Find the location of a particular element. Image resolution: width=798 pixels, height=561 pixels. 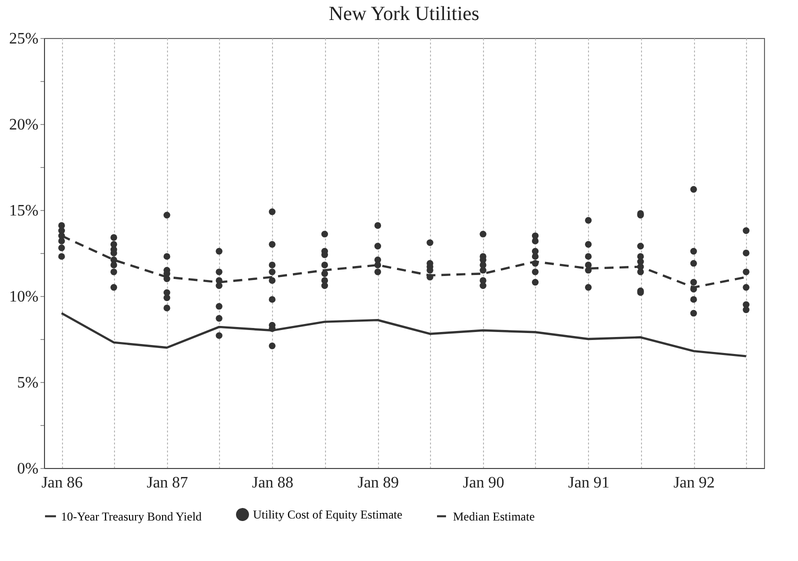

legend-label: 10-Year Treasury Bond Yield is located at coordinates (131, 516).